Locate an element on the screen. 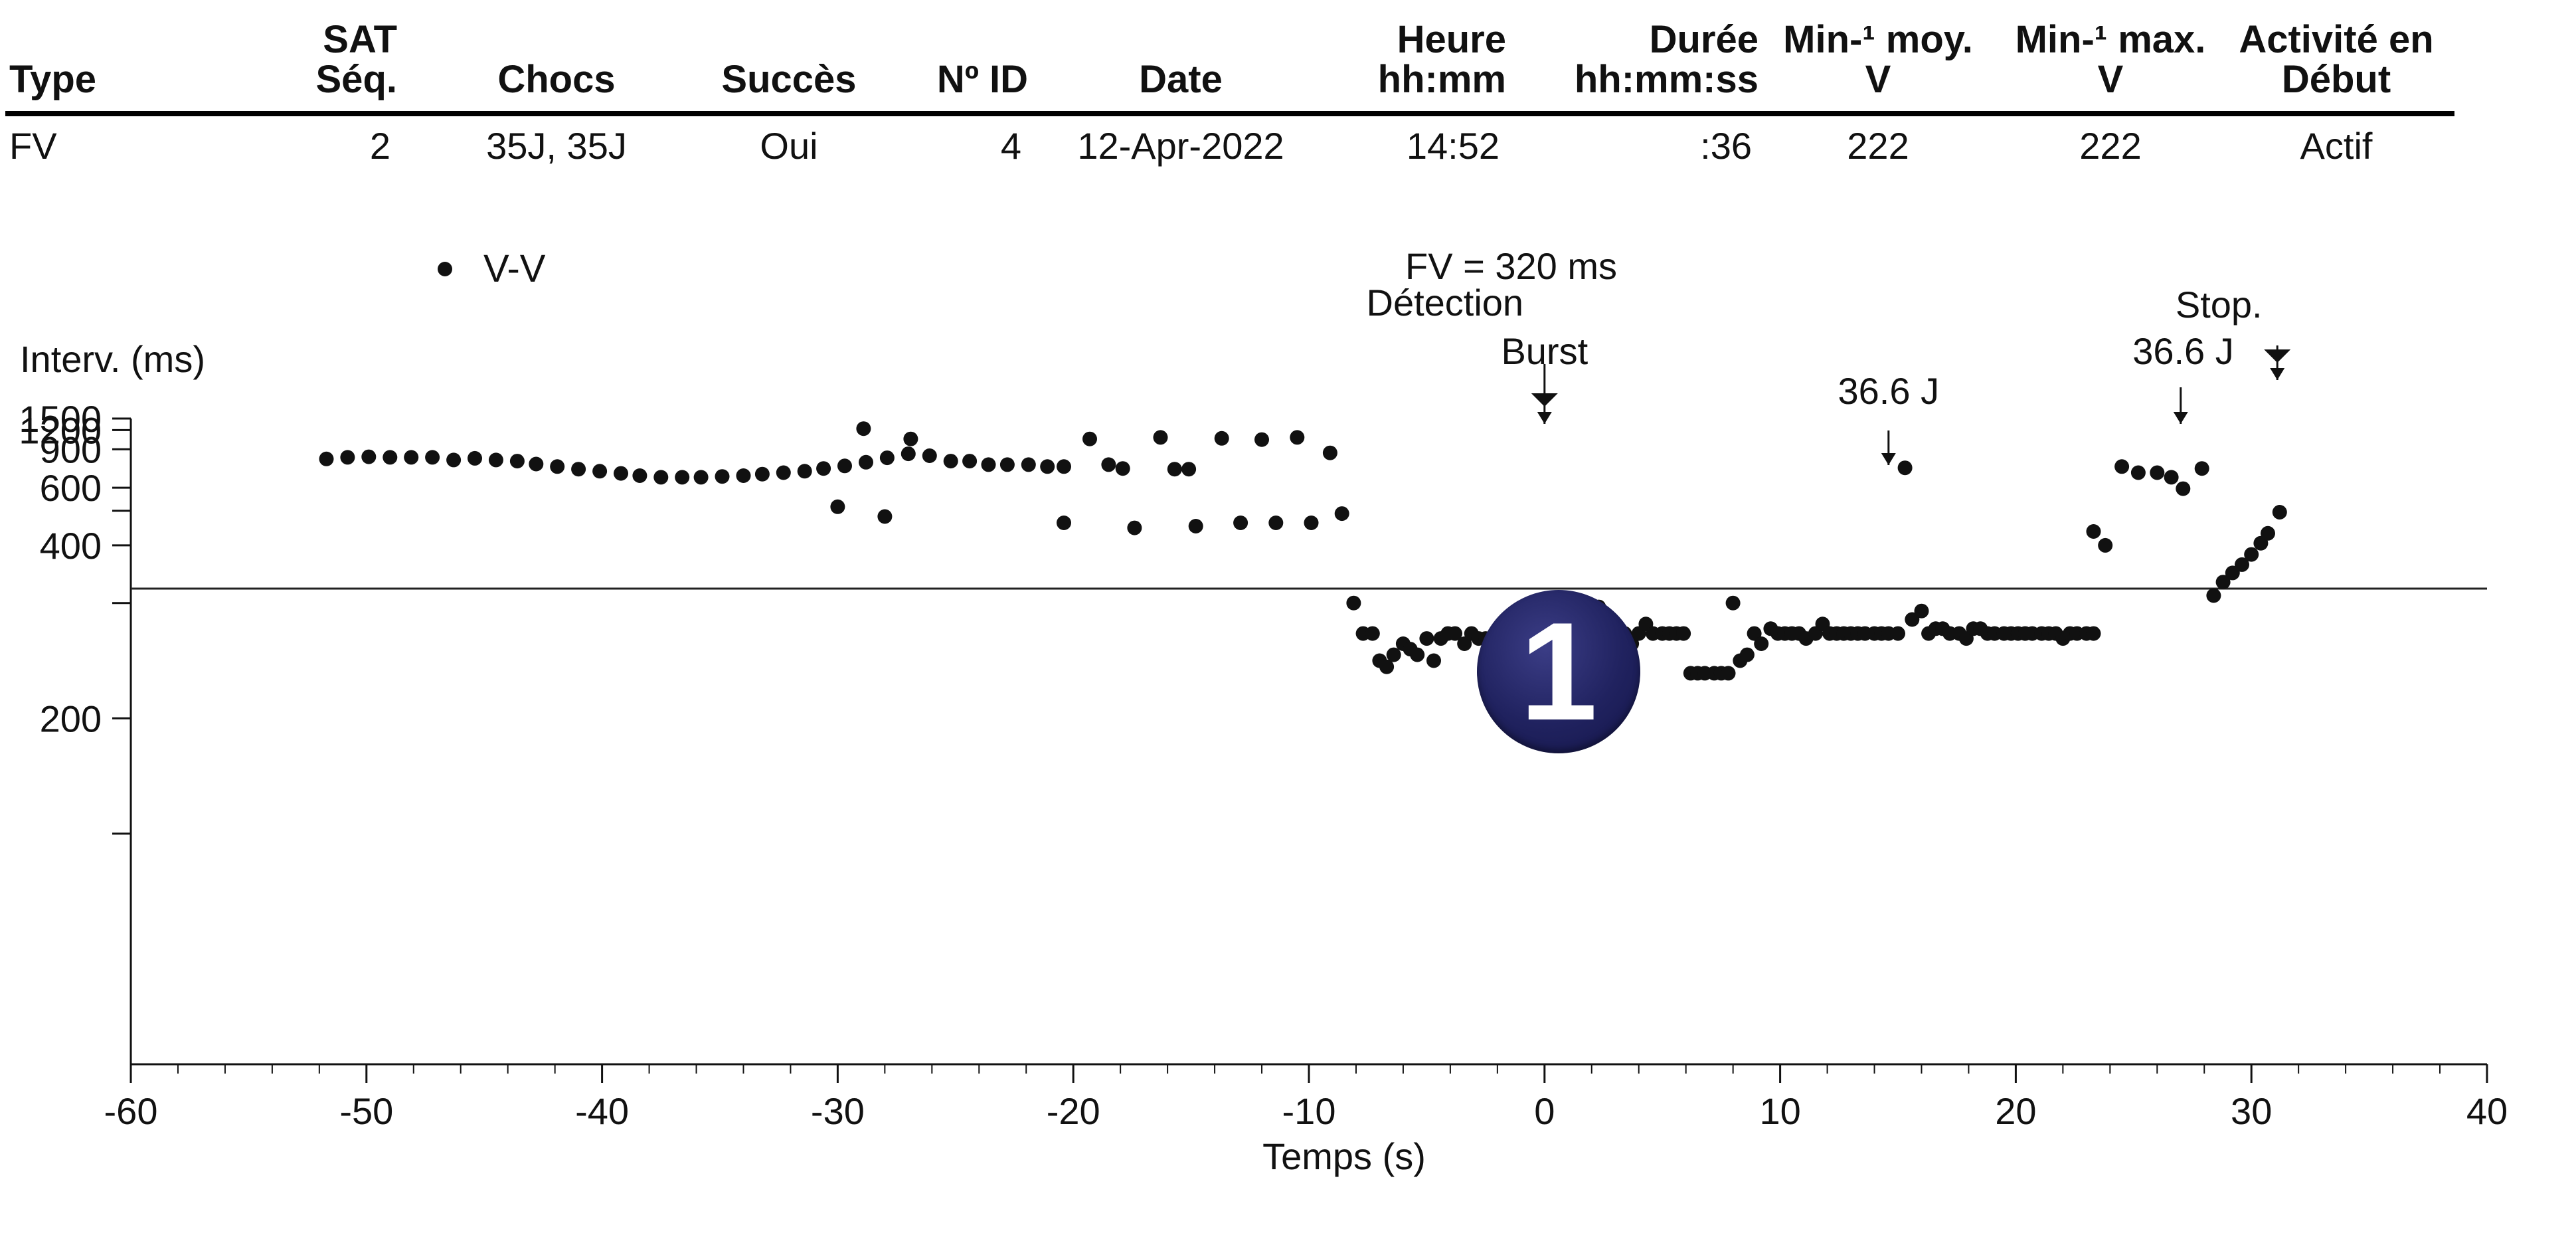 Image resolution: width=2576 pixels, height=1235 pixels. header-heure-line1: Heure is located at coordinates (1451, 40).